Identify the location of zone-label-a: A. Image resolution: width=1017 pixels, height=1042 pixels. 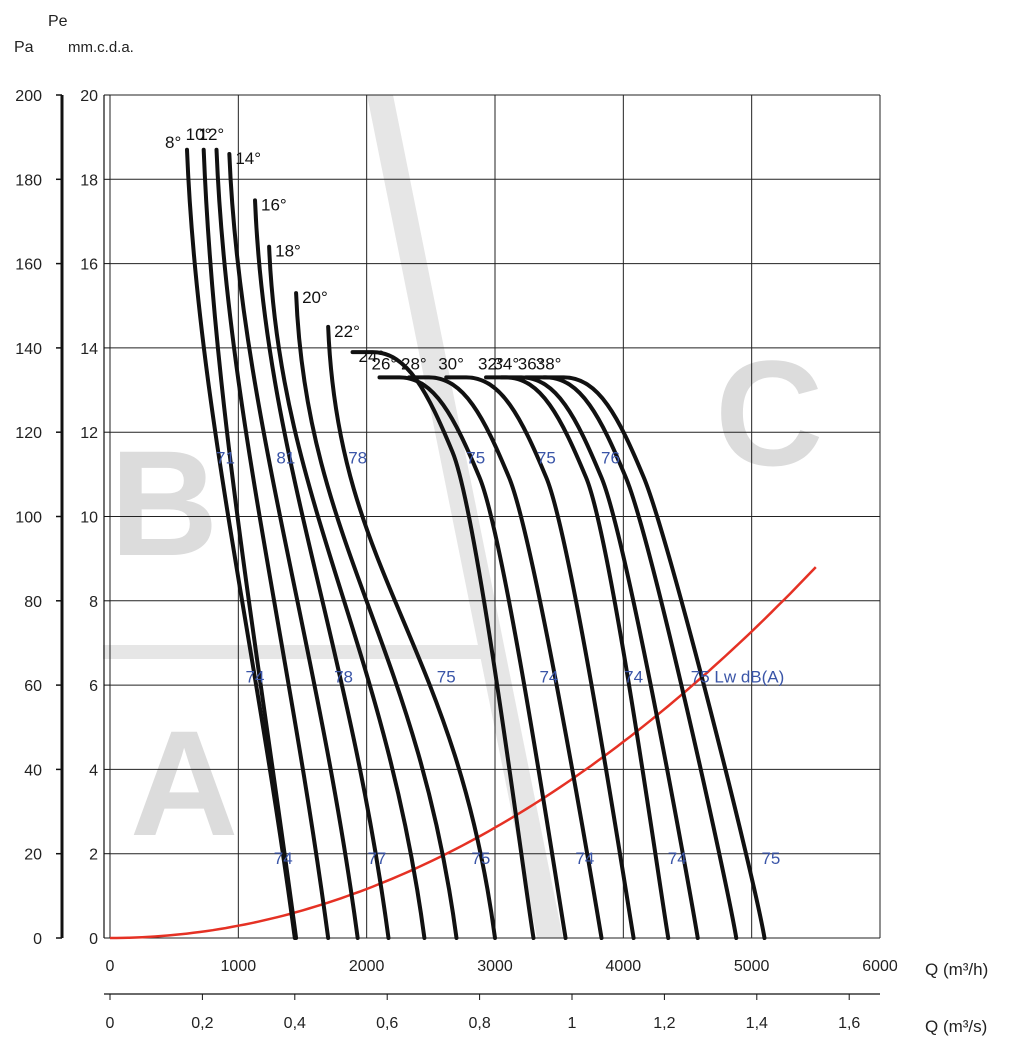
(184, 783).